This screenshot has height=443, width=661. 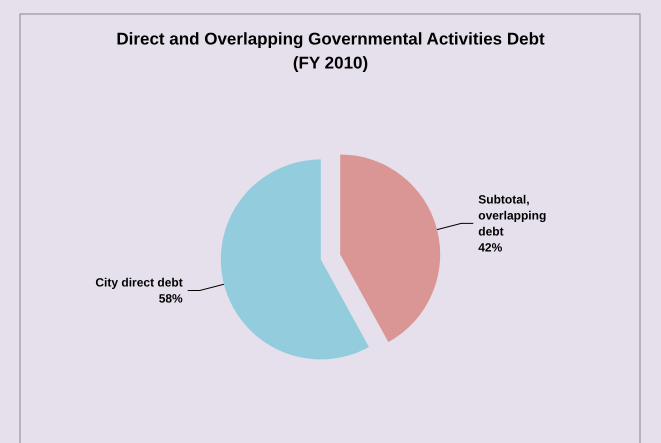 I want to click on slice-label: Subtotal, overlapping debt, so click(x=514, y=215).